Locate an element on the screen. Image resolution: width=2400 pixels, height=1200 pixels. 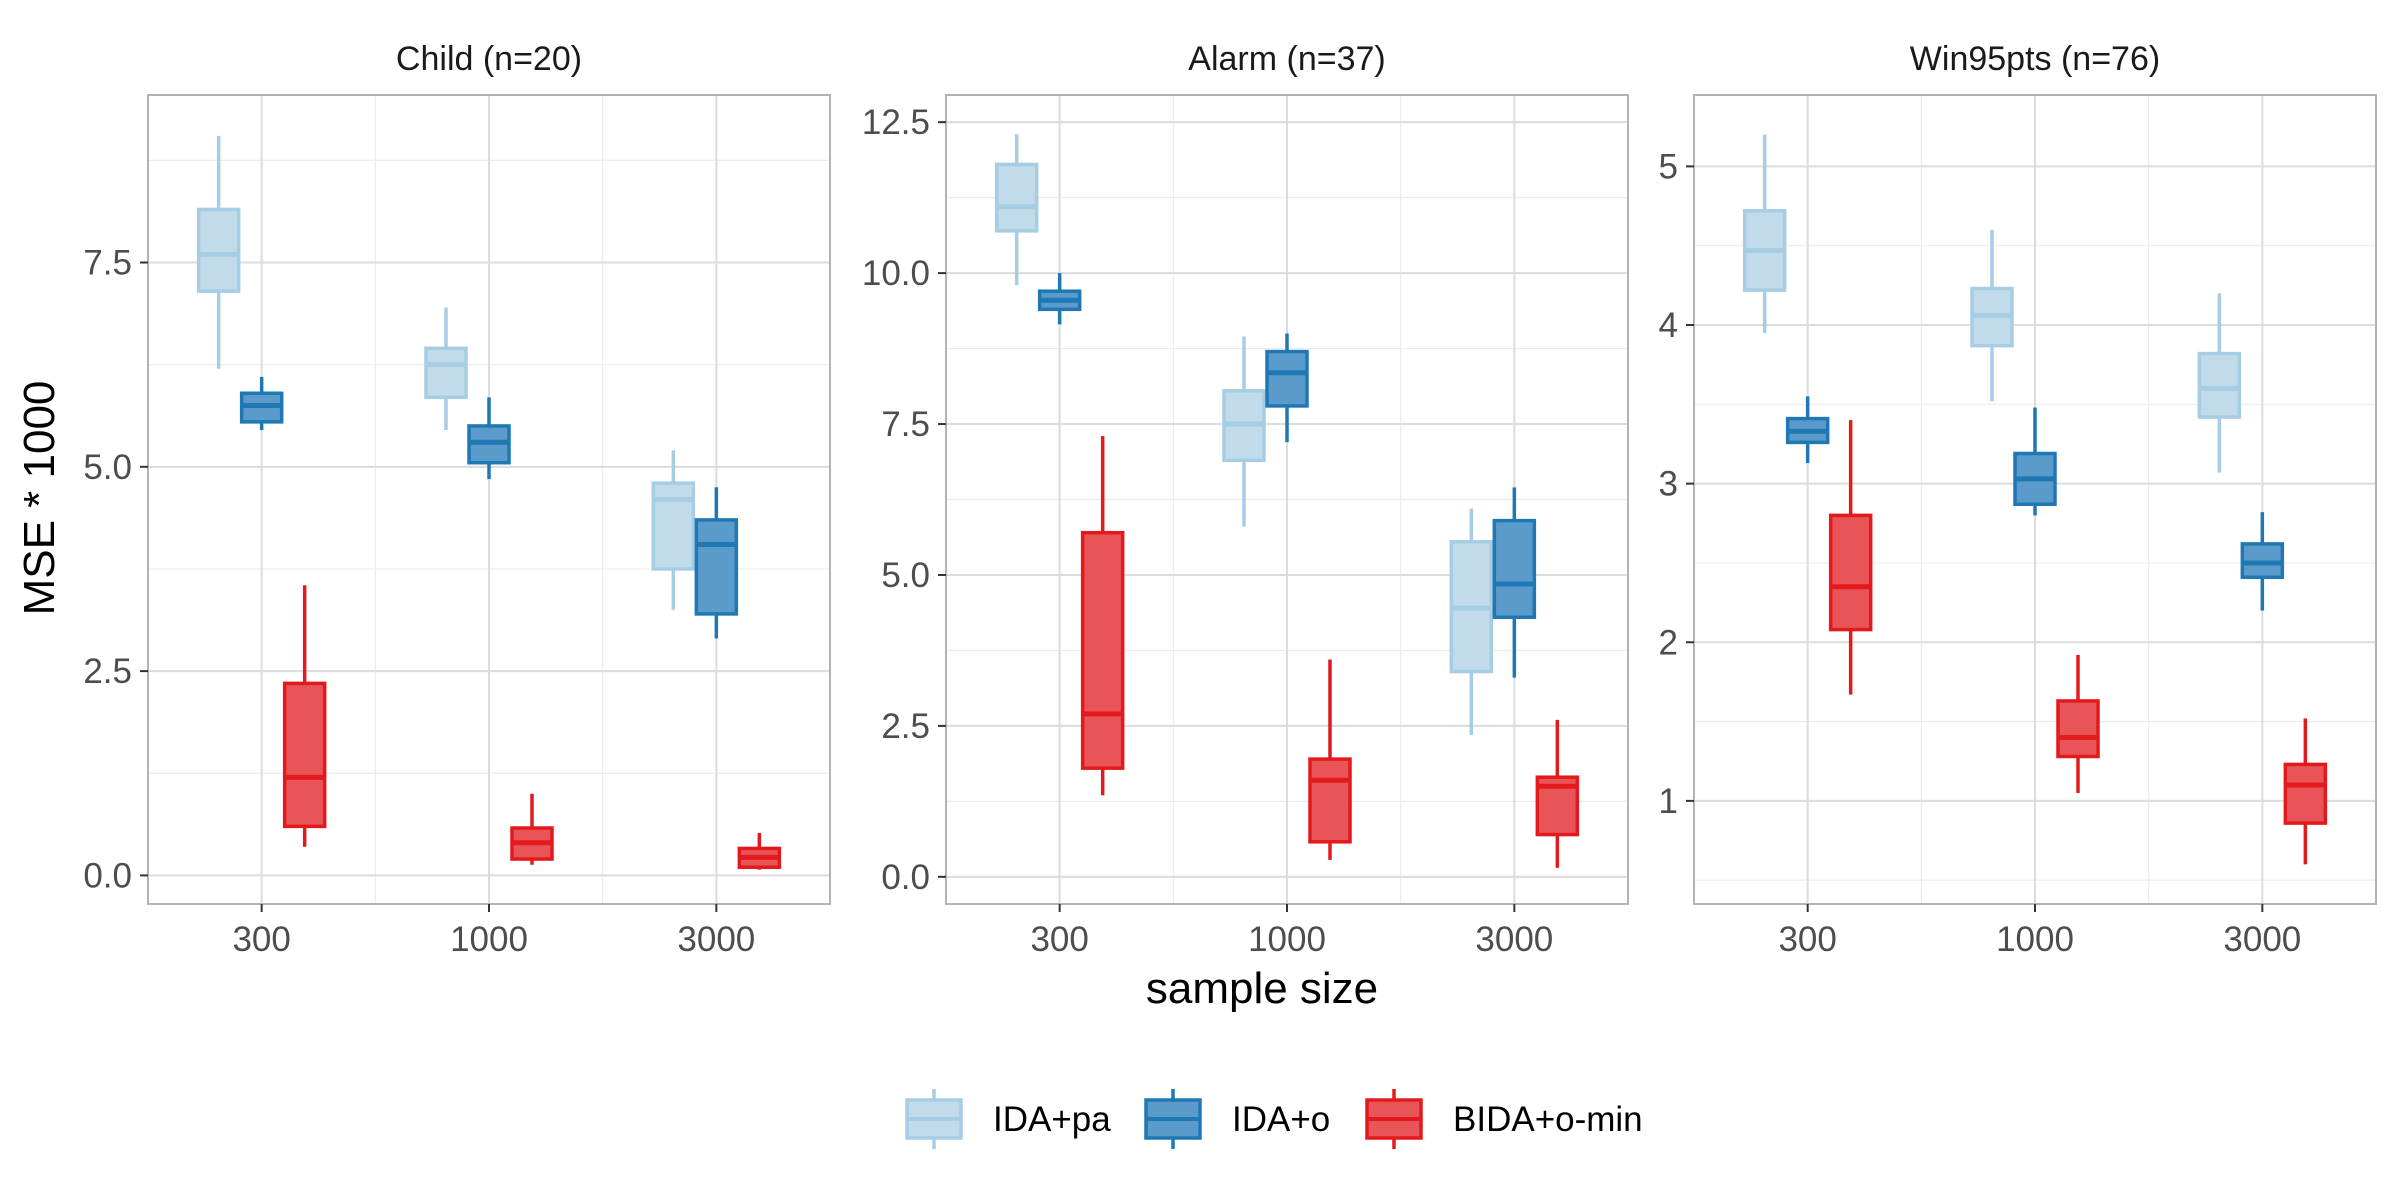
legend: IDA+pa IDA+o BIDA+o-min is located at coordinates (1274, 1119).